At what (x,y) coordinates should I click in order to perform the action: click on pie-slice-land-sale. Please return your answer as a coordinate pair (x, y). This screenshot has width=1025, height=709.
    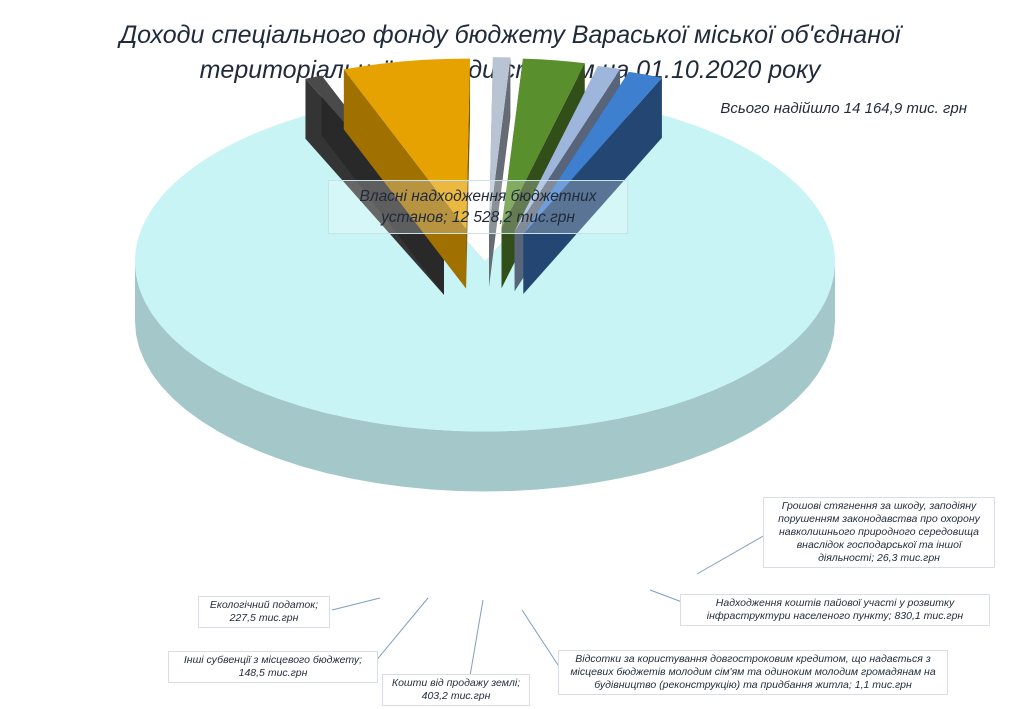
    Looking at the image, I should click on (543, 143).